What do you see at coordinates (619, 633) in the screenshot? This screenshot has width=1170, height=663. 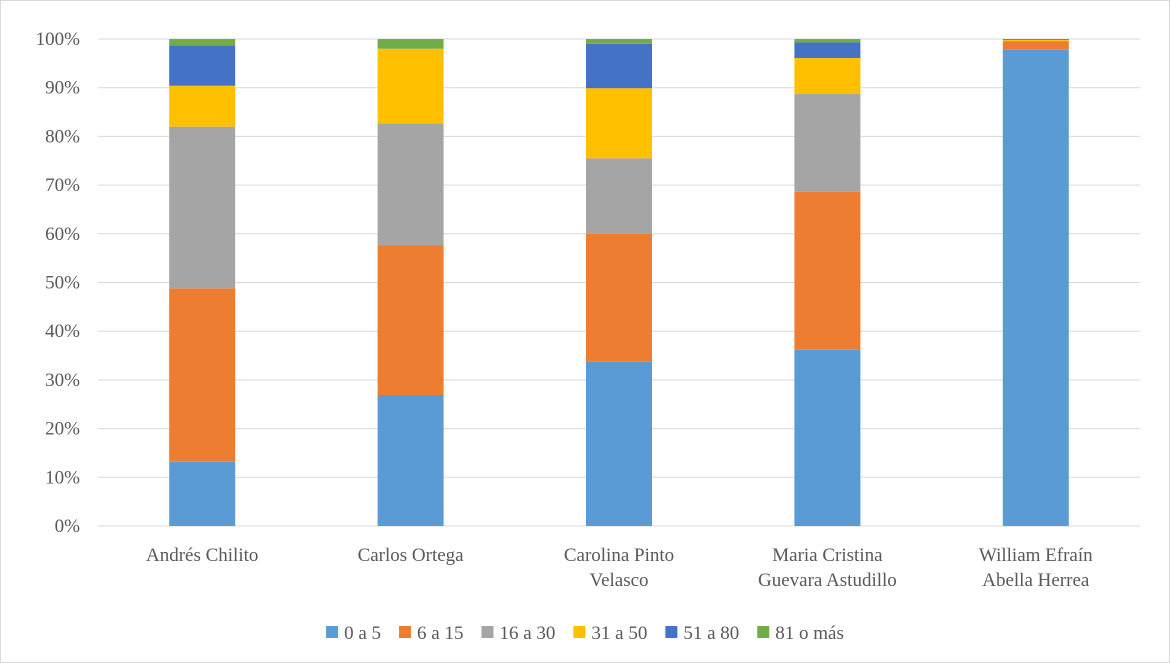 I see `legend-label: 31 a 50` at bounding box center [619, 633].